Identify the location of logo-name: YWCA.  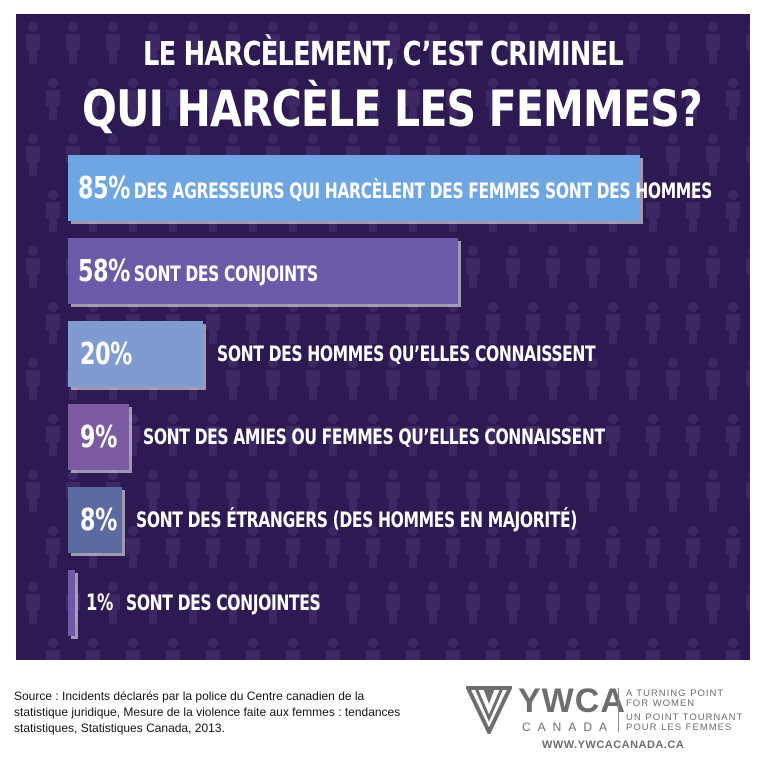
(572, 701).